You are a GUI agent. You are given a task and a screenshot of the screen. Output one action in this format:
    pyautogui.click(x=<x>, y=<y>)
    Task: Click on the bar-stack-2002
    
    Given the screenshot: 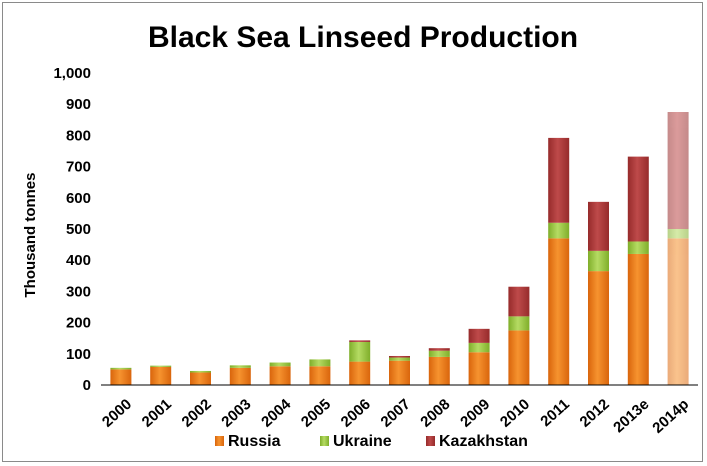 What is the action you would take?
    pyautogui.click(x=200, y=377)
    